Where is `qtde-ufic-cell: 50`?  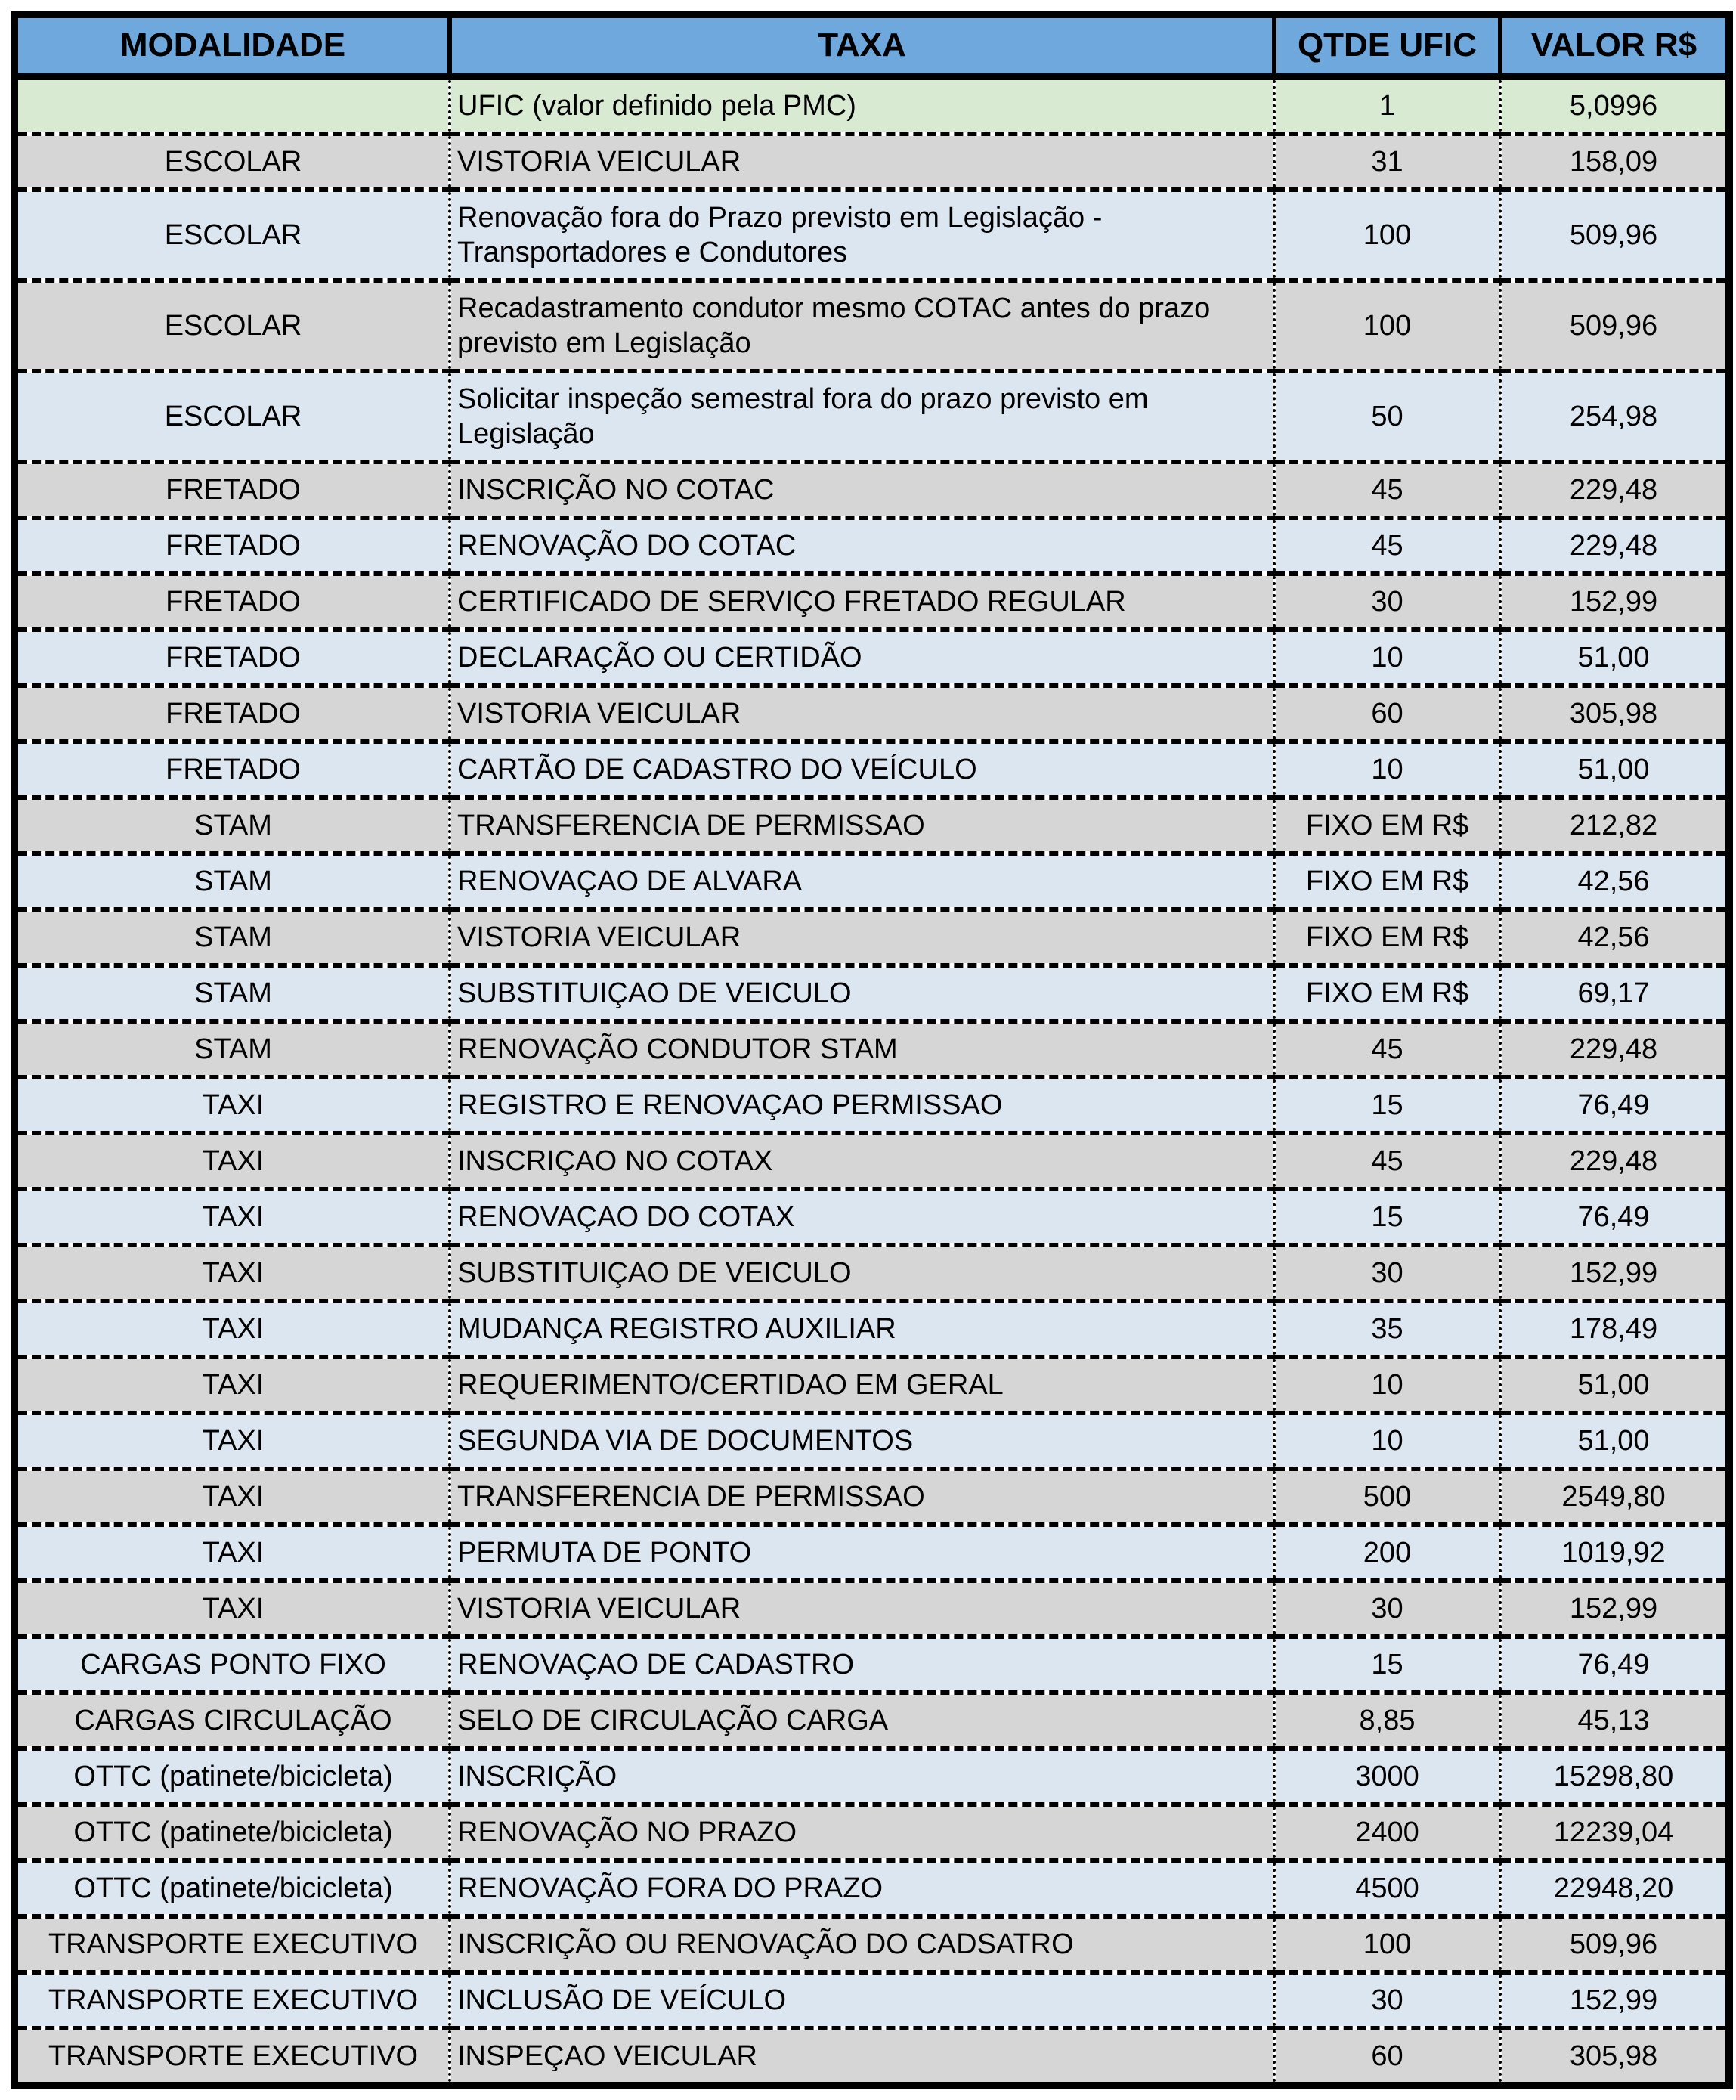
qtde-ufic-cell: 50 is located at coordinates (1386, 415).